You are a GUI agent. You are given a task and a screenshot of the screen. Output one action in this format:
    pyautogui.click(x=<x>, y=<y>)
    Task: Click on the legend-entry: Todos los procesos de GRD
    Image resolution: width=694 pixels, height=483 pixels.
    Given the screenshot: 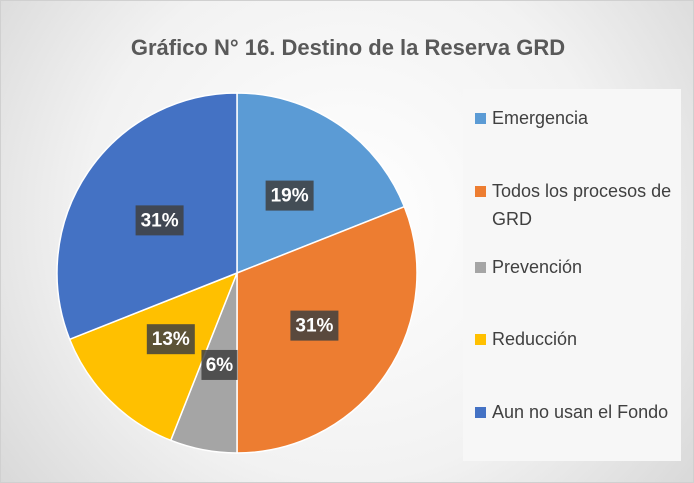 What is the action you would take?
    pyautogui.click(x=575, y=205)
    